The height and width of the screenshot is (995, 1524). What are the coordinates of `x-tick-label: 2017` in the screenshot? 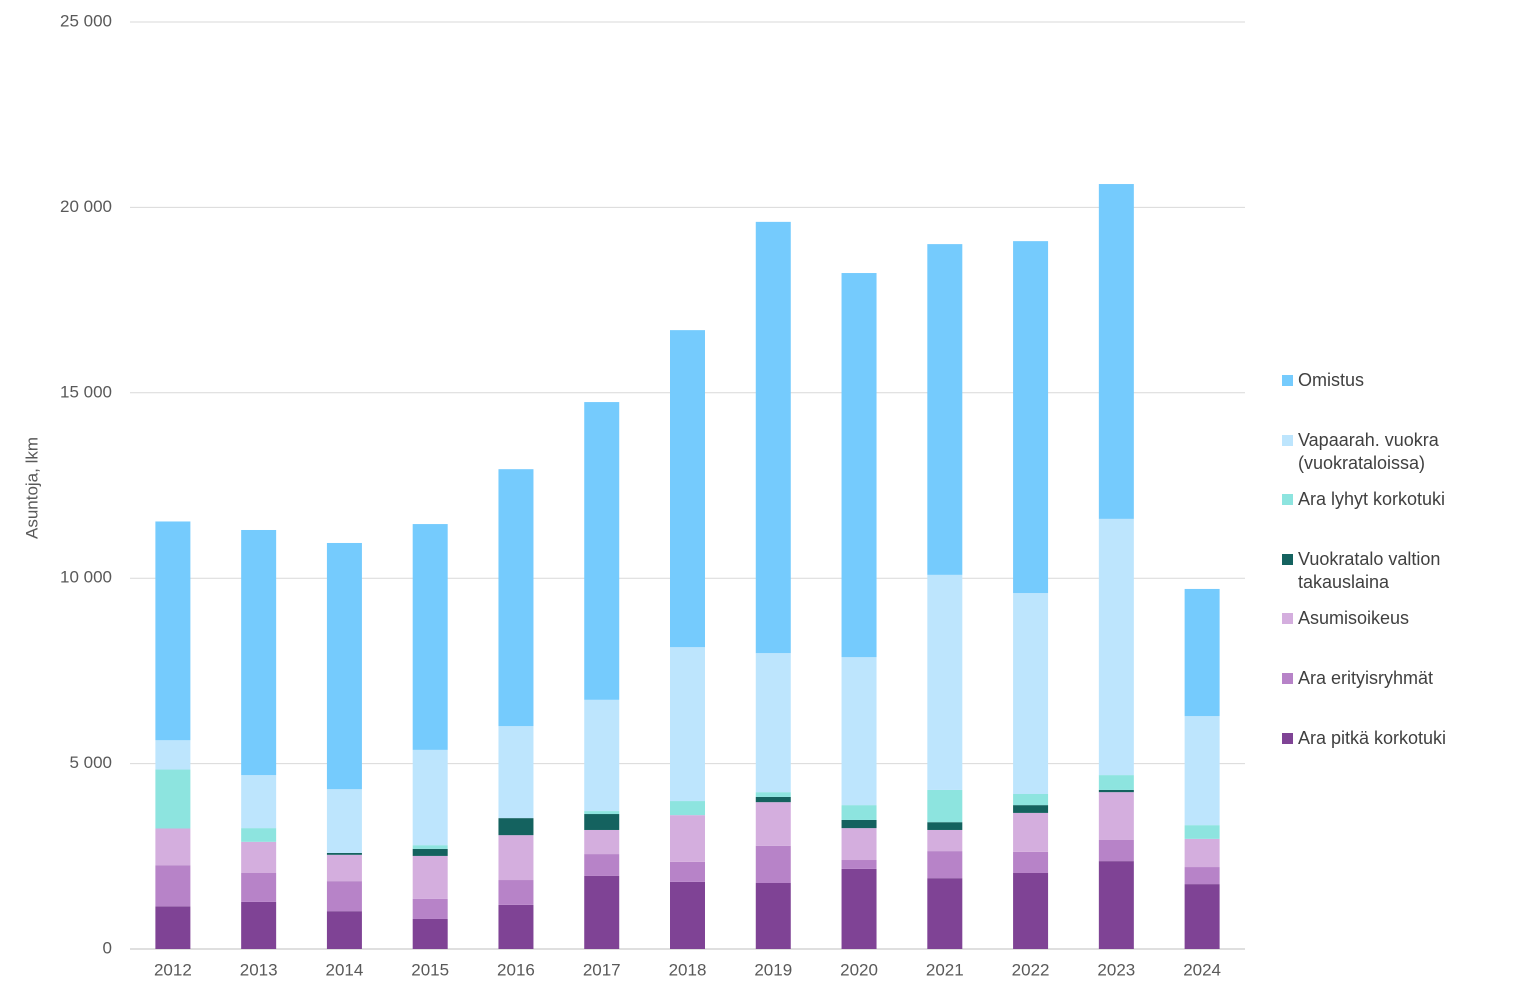 It's located at (602, 969).